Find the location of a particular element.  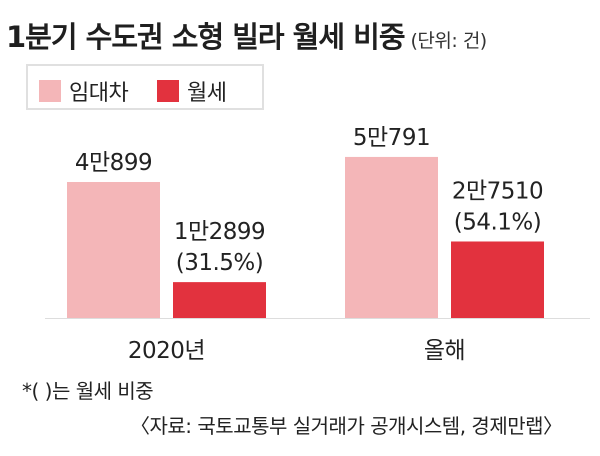

footnote: *( )는 월세 비중 is located at coordinates (88, 391).